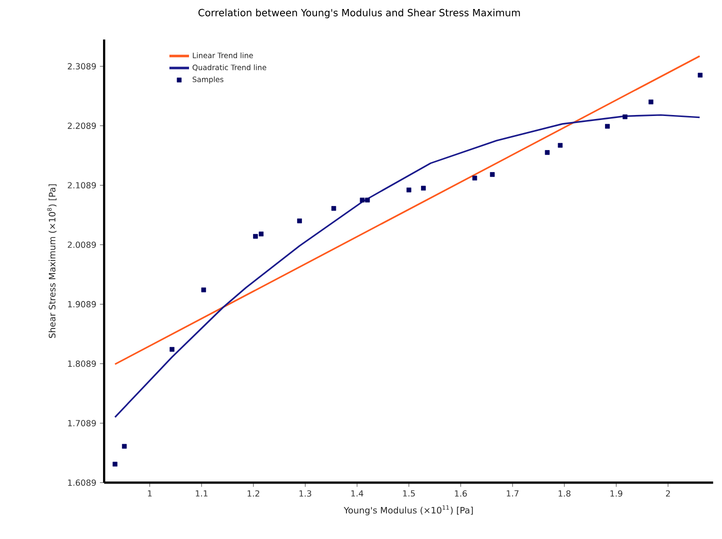  Describe the element at coordinates (150, 493) in the screenshot. I see `x-tick-label: 1` at that location.